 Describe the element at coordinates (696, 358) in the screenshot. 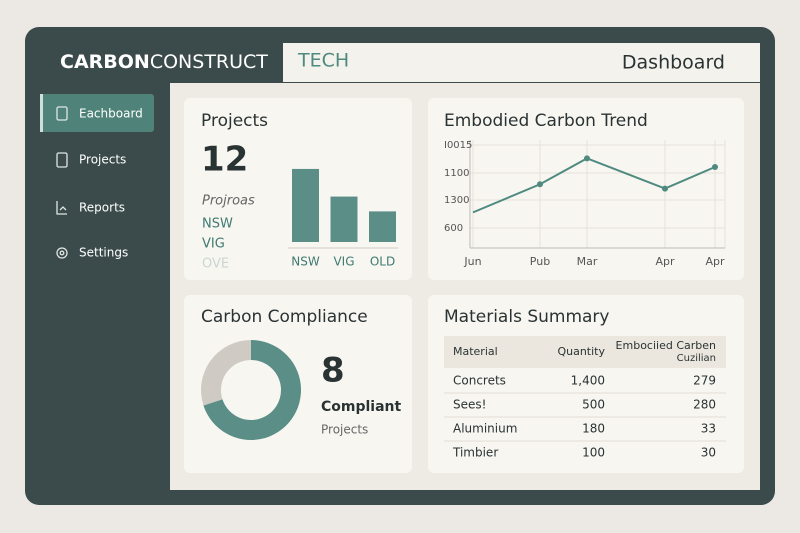

I see `column-header: Cuzilian` at that location.